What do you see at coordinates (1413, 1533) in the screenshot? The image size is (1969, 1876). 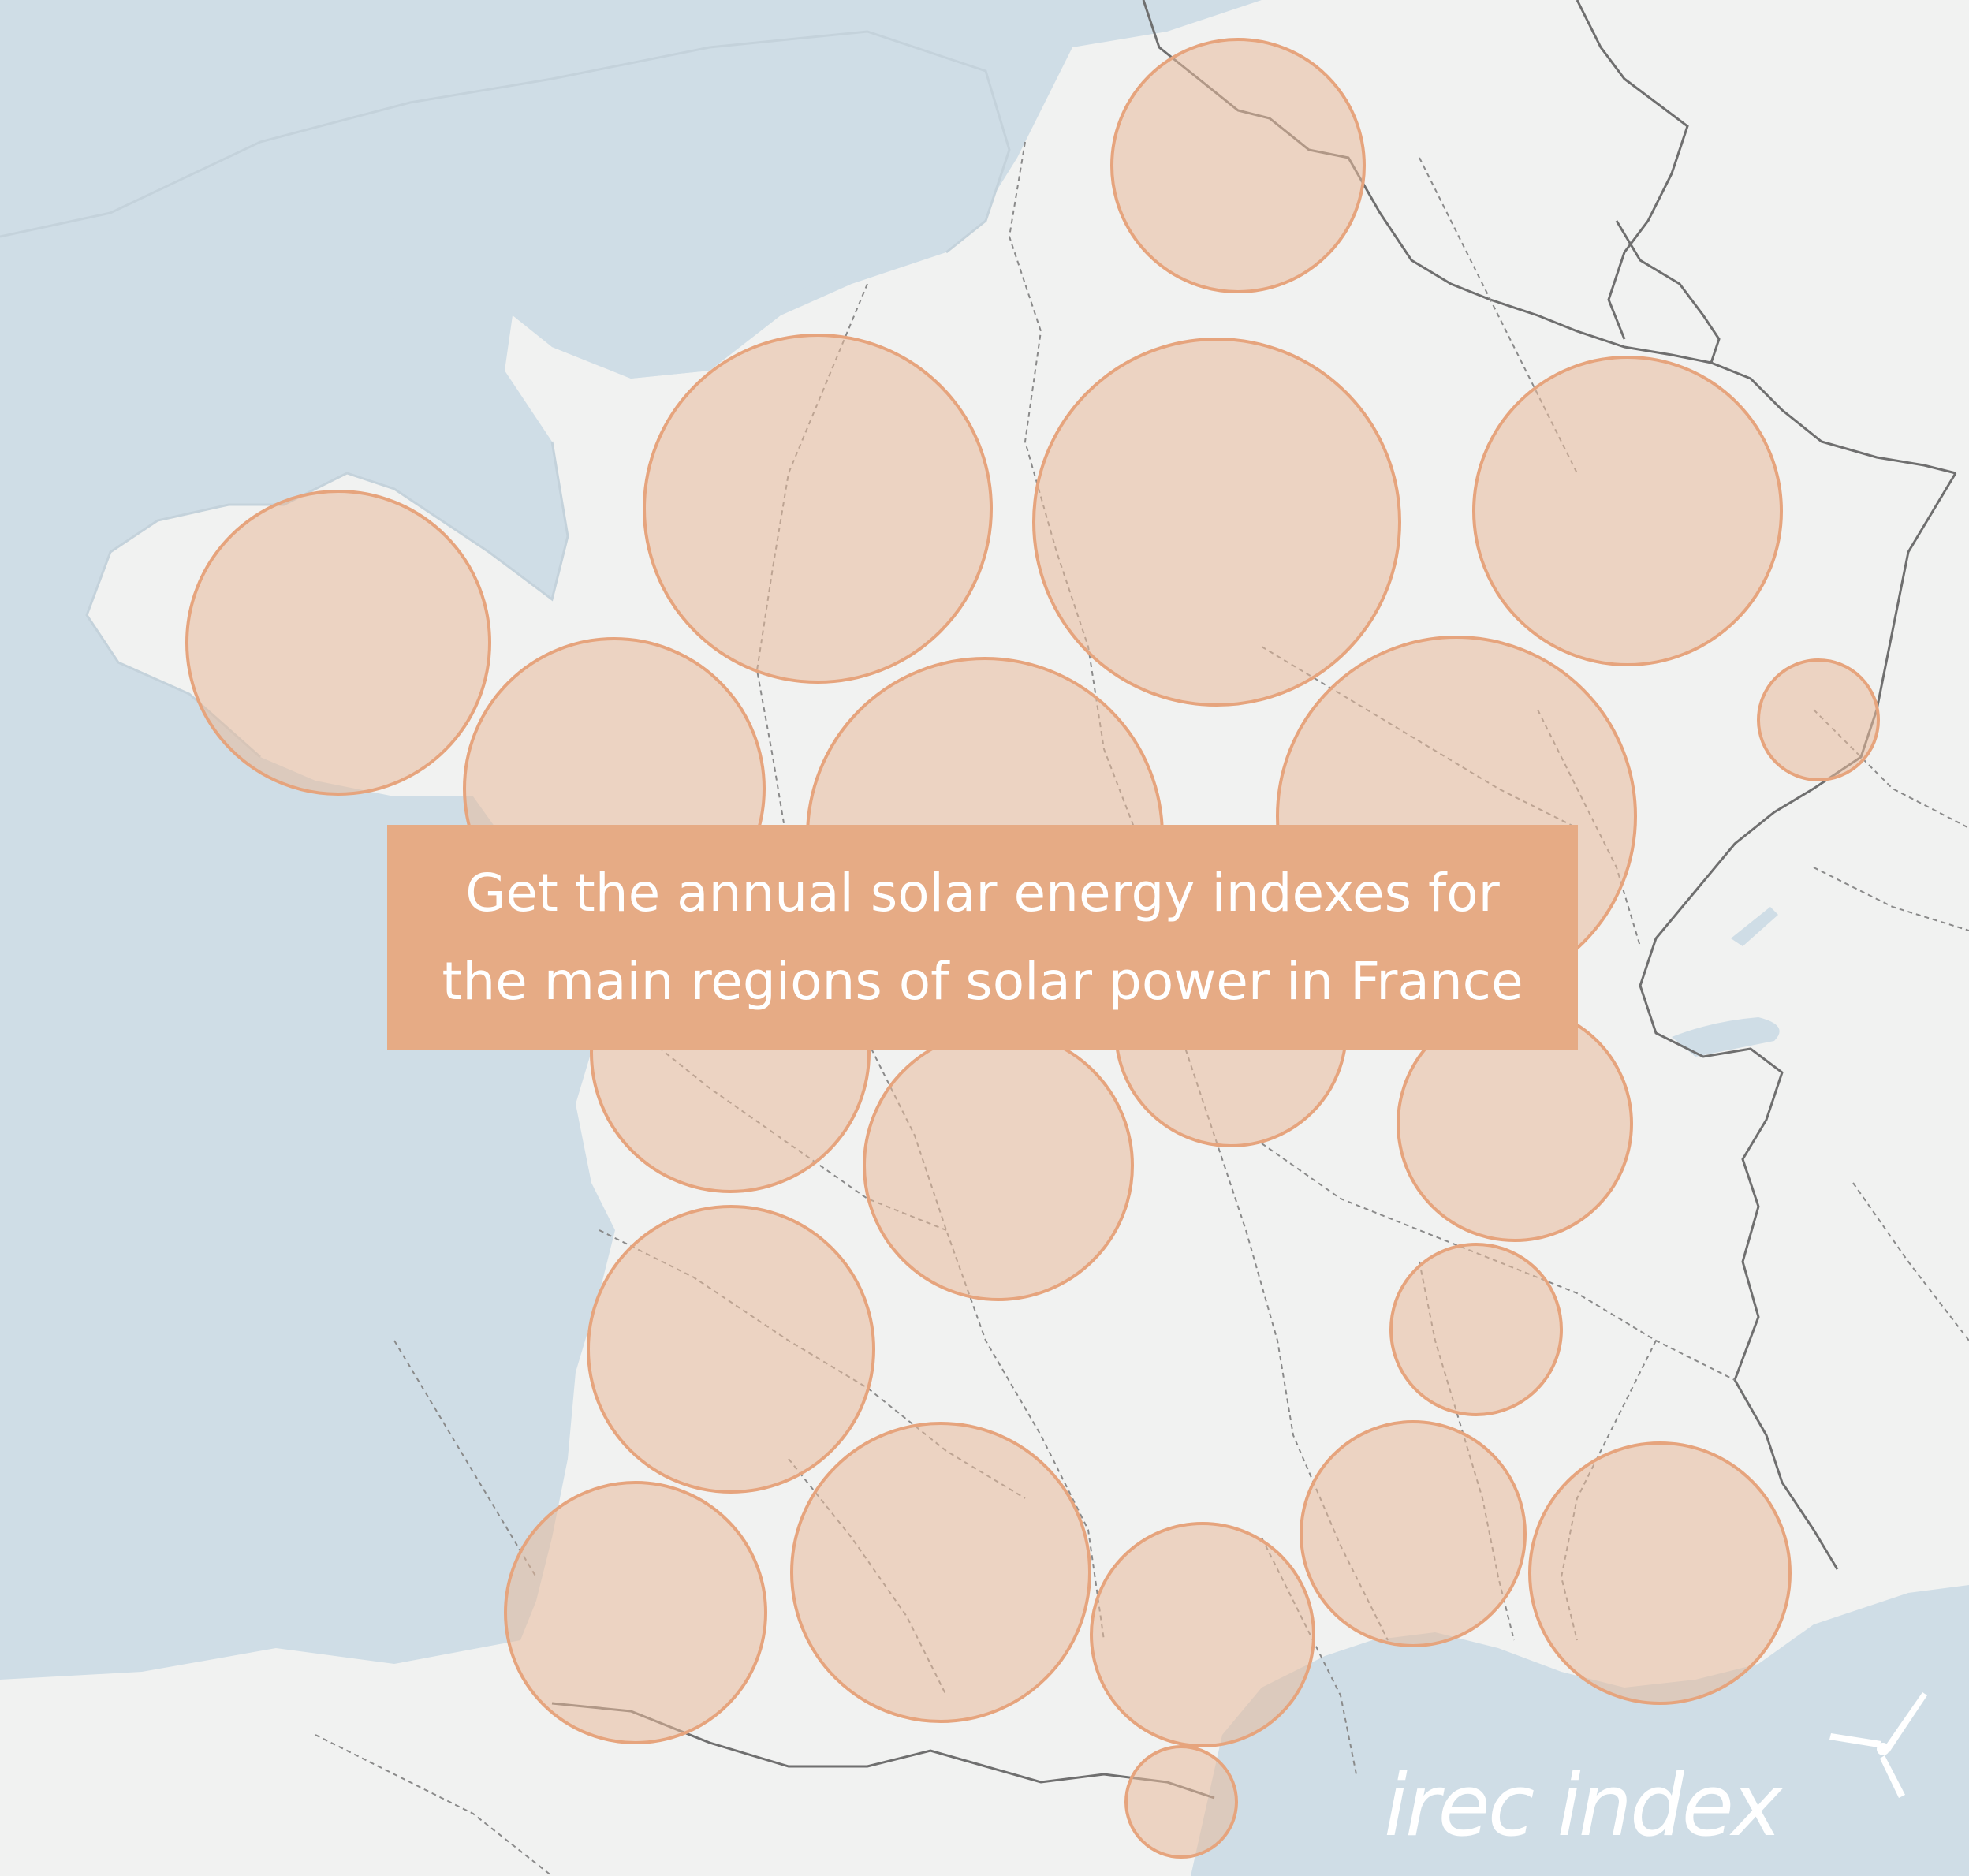 I see `region-marker-provence` at bounding box center [1413, 1533].